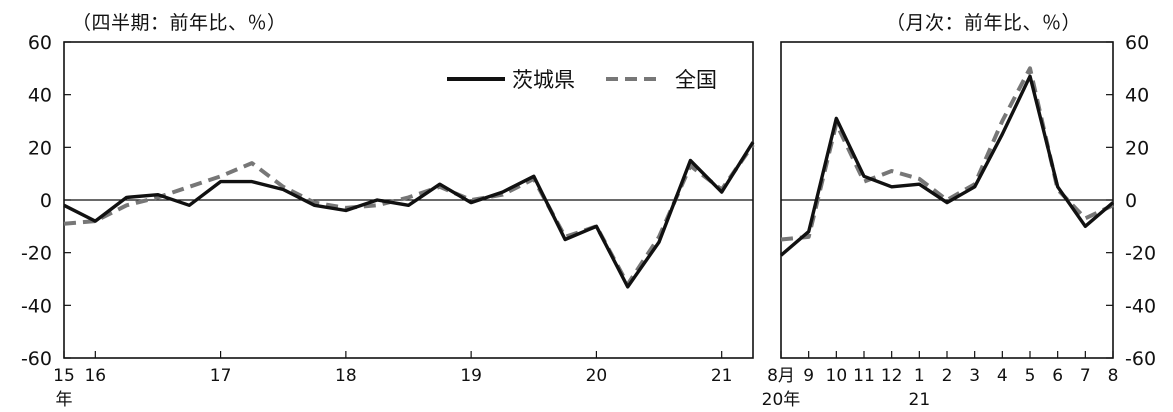  What do you see at coordinates (64, 376) in the screenshot?
I see `x-tick-label: 15` at bounding box center [64, 376].